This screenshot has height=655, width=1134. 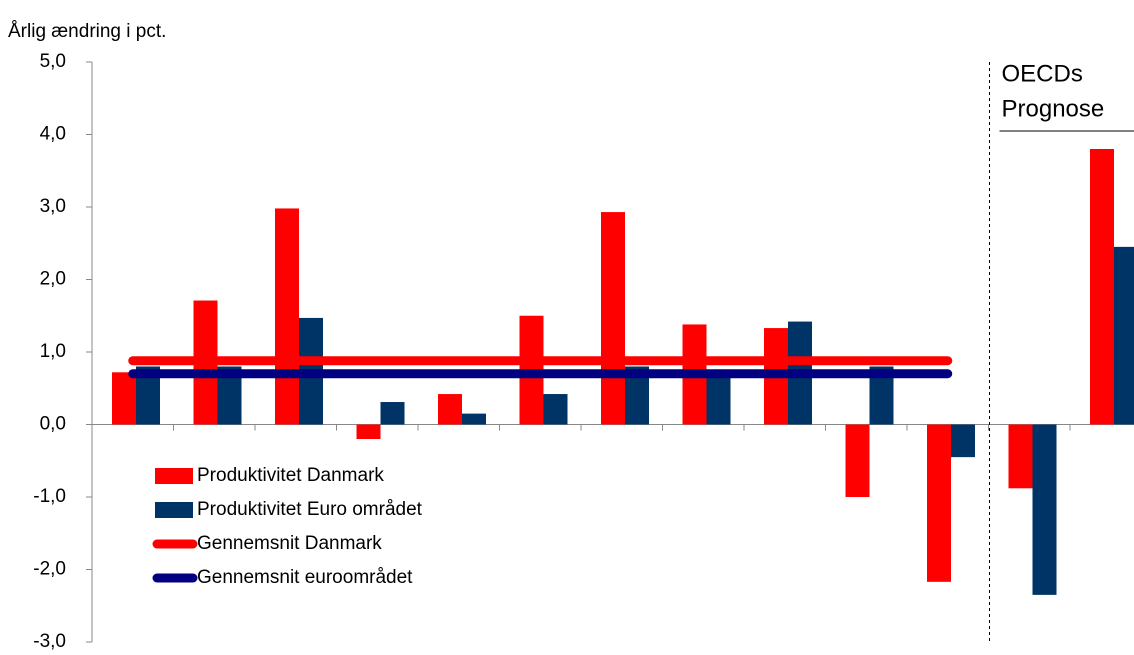 I want to click on y-tick-label: 0,0, so click(x=53, y=424).